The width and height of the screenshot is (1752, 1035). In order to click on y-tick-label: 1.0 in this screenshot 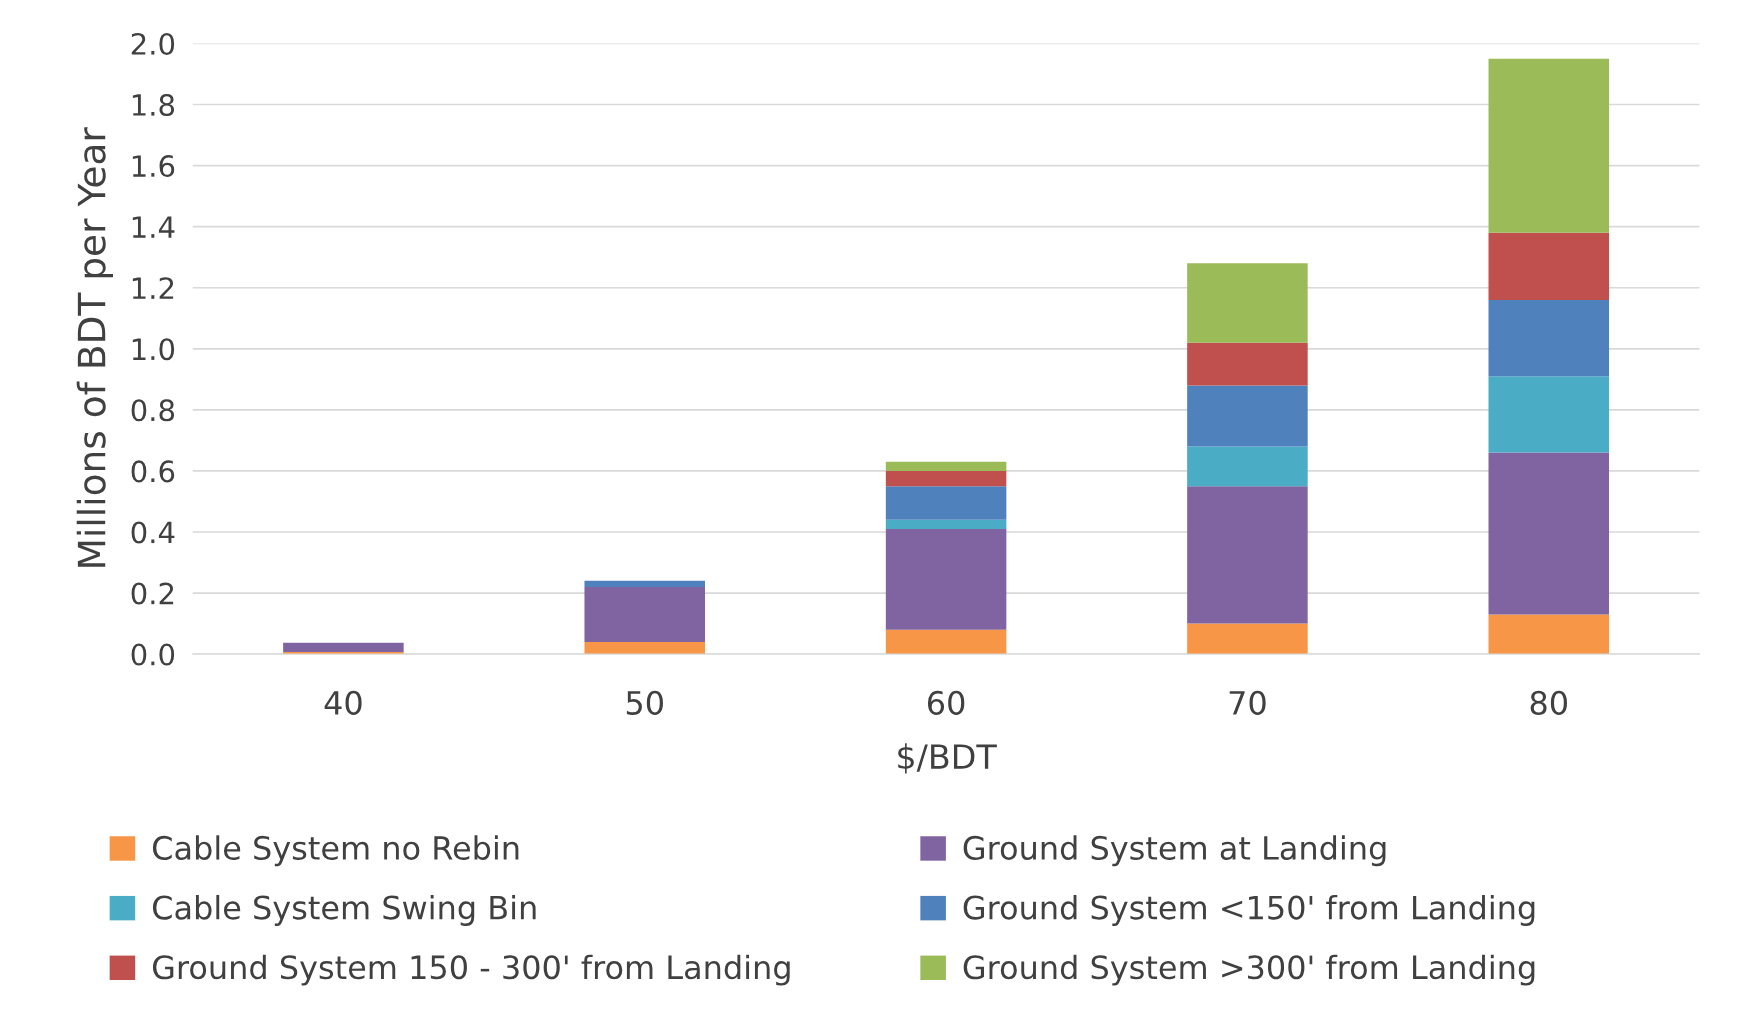, I will do `click(153, 349)`.